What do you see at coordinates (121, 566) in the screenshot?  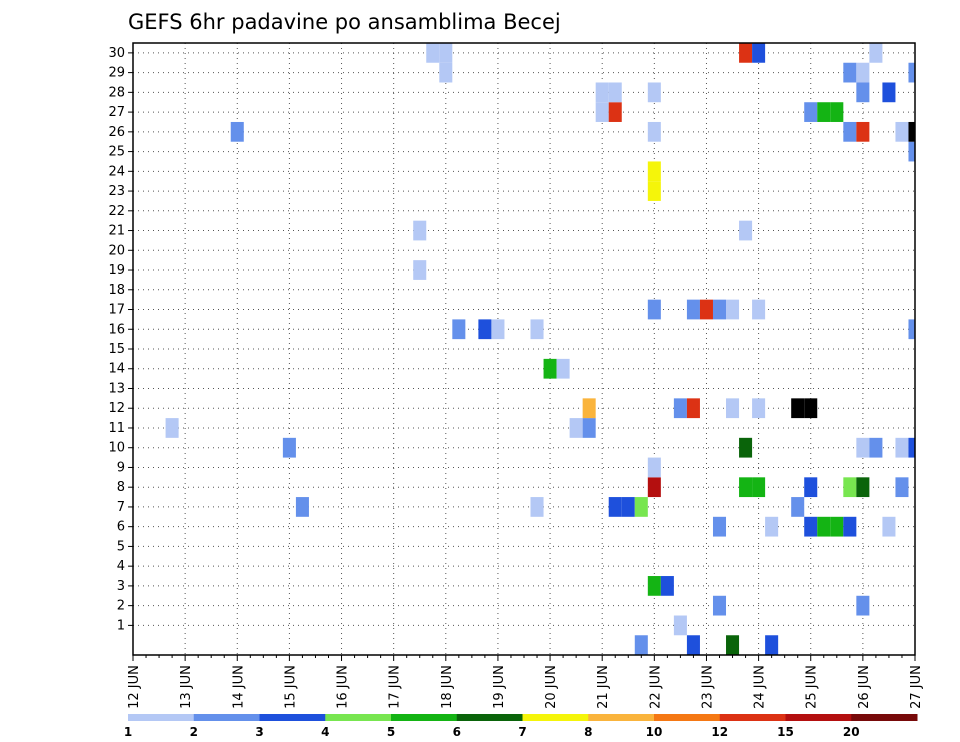 I see `y-tick-label: 4` at bounding box center [121, 566].